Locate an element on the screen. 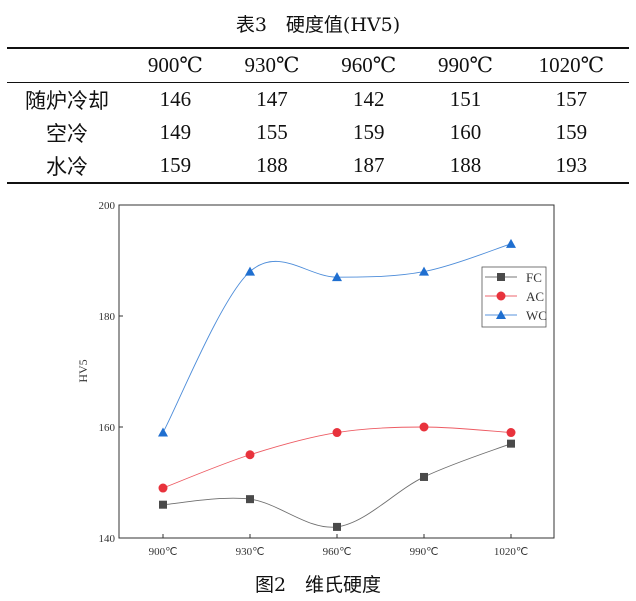  y-tick-label: 200 is located at coordinates (107, 206).